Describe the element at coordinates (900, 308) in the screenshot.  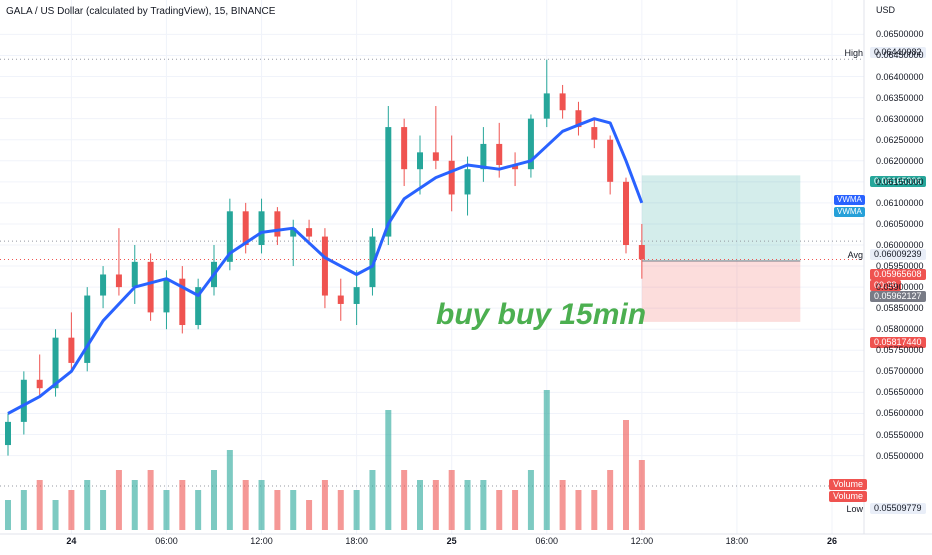
I see `y-tick-label: 0.05850000` at that location.